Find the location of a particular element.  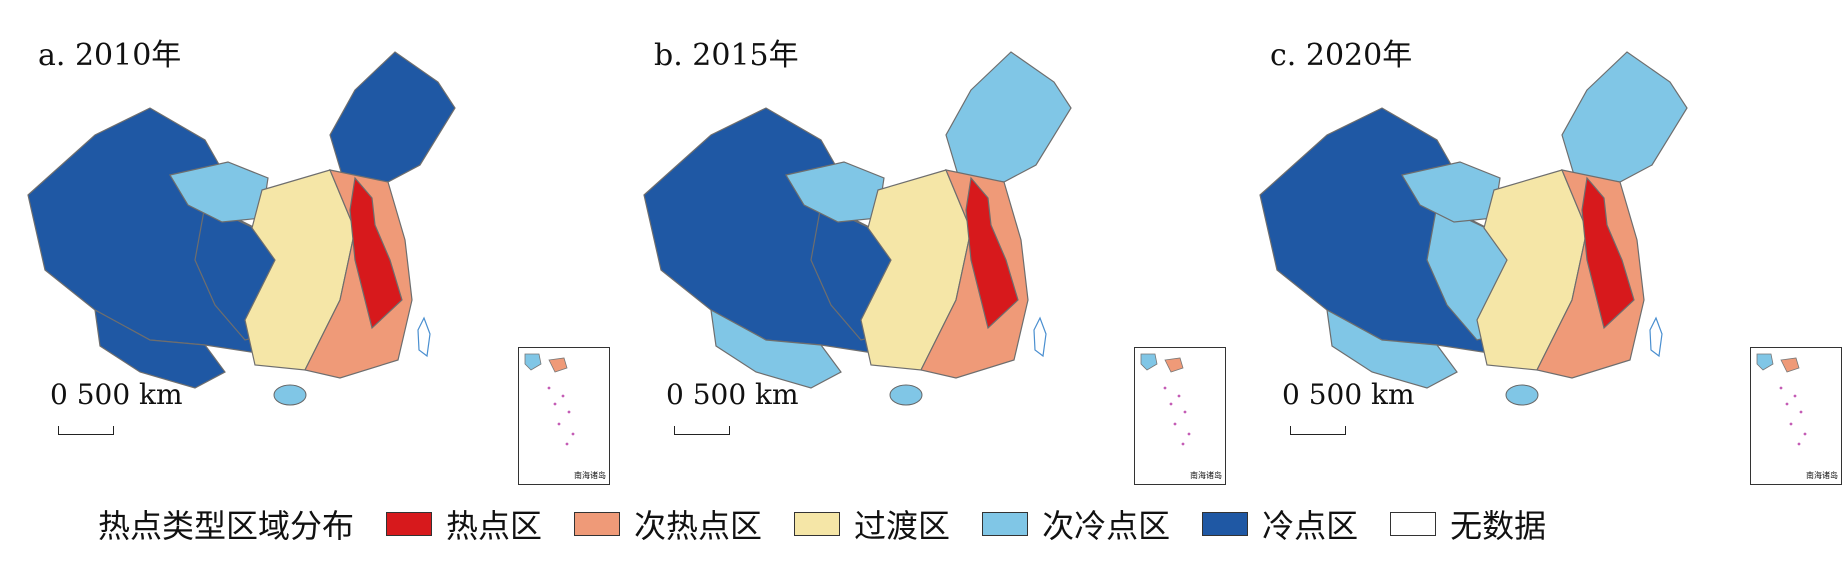

legend-item-no-data: 无数据 is located at coordinates (1468, 524).